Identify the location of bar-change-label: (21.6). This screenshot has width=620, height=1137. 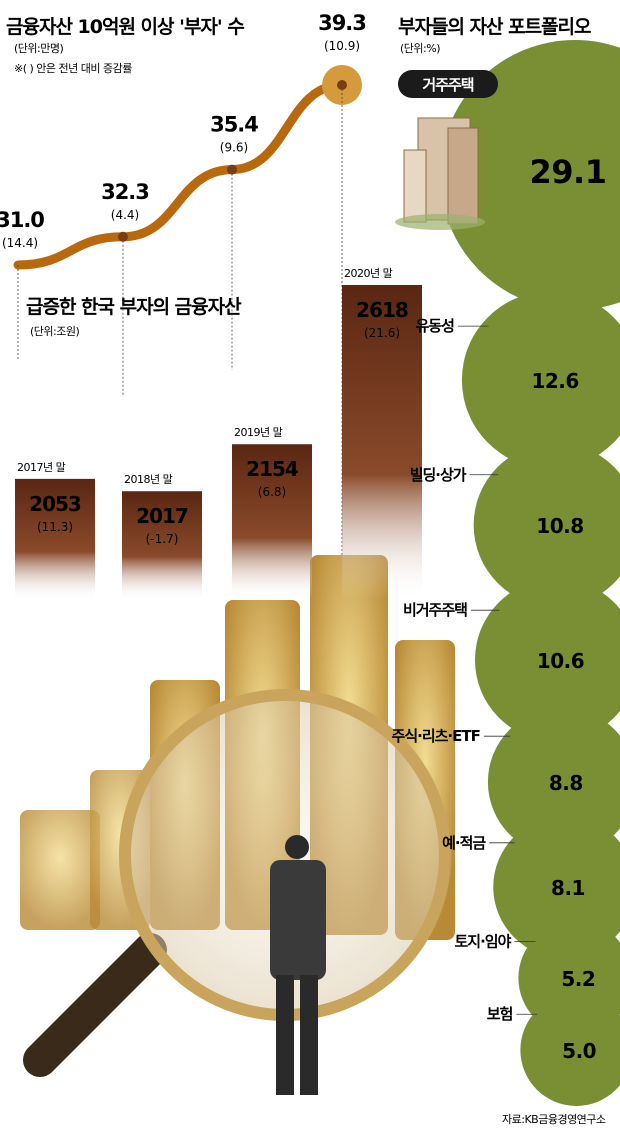
(382, 333).